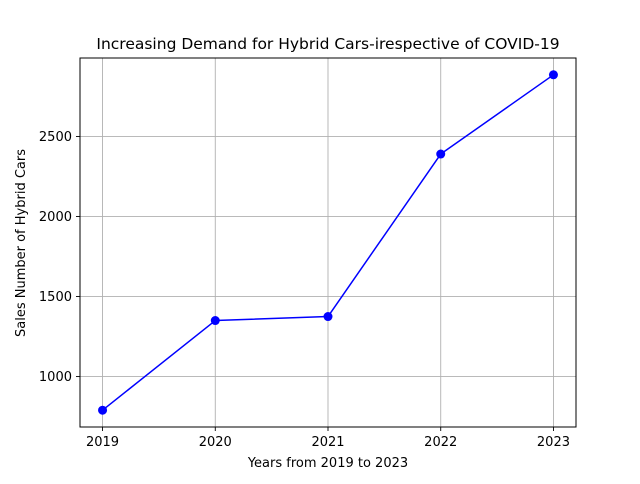 The image size is (640, 484). I want to click on x-tick-label: 2023, so click(553, 442).